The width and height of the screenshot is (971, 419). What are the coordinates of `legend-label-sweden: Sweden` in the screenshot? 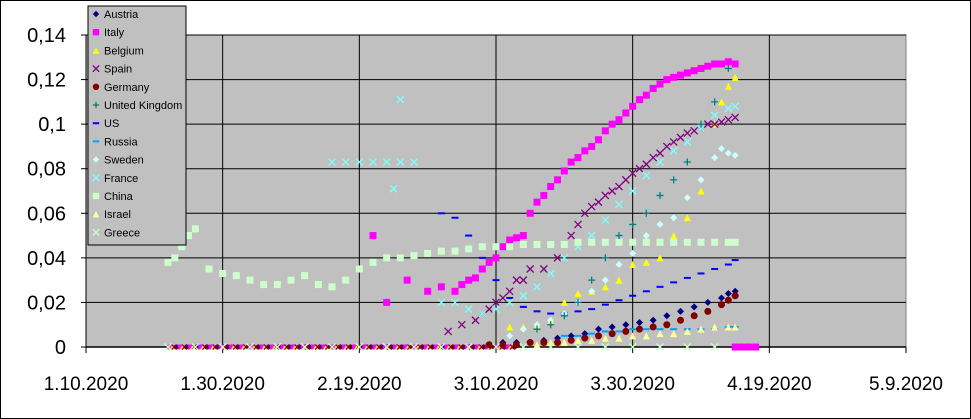 It's located at (124, 161).